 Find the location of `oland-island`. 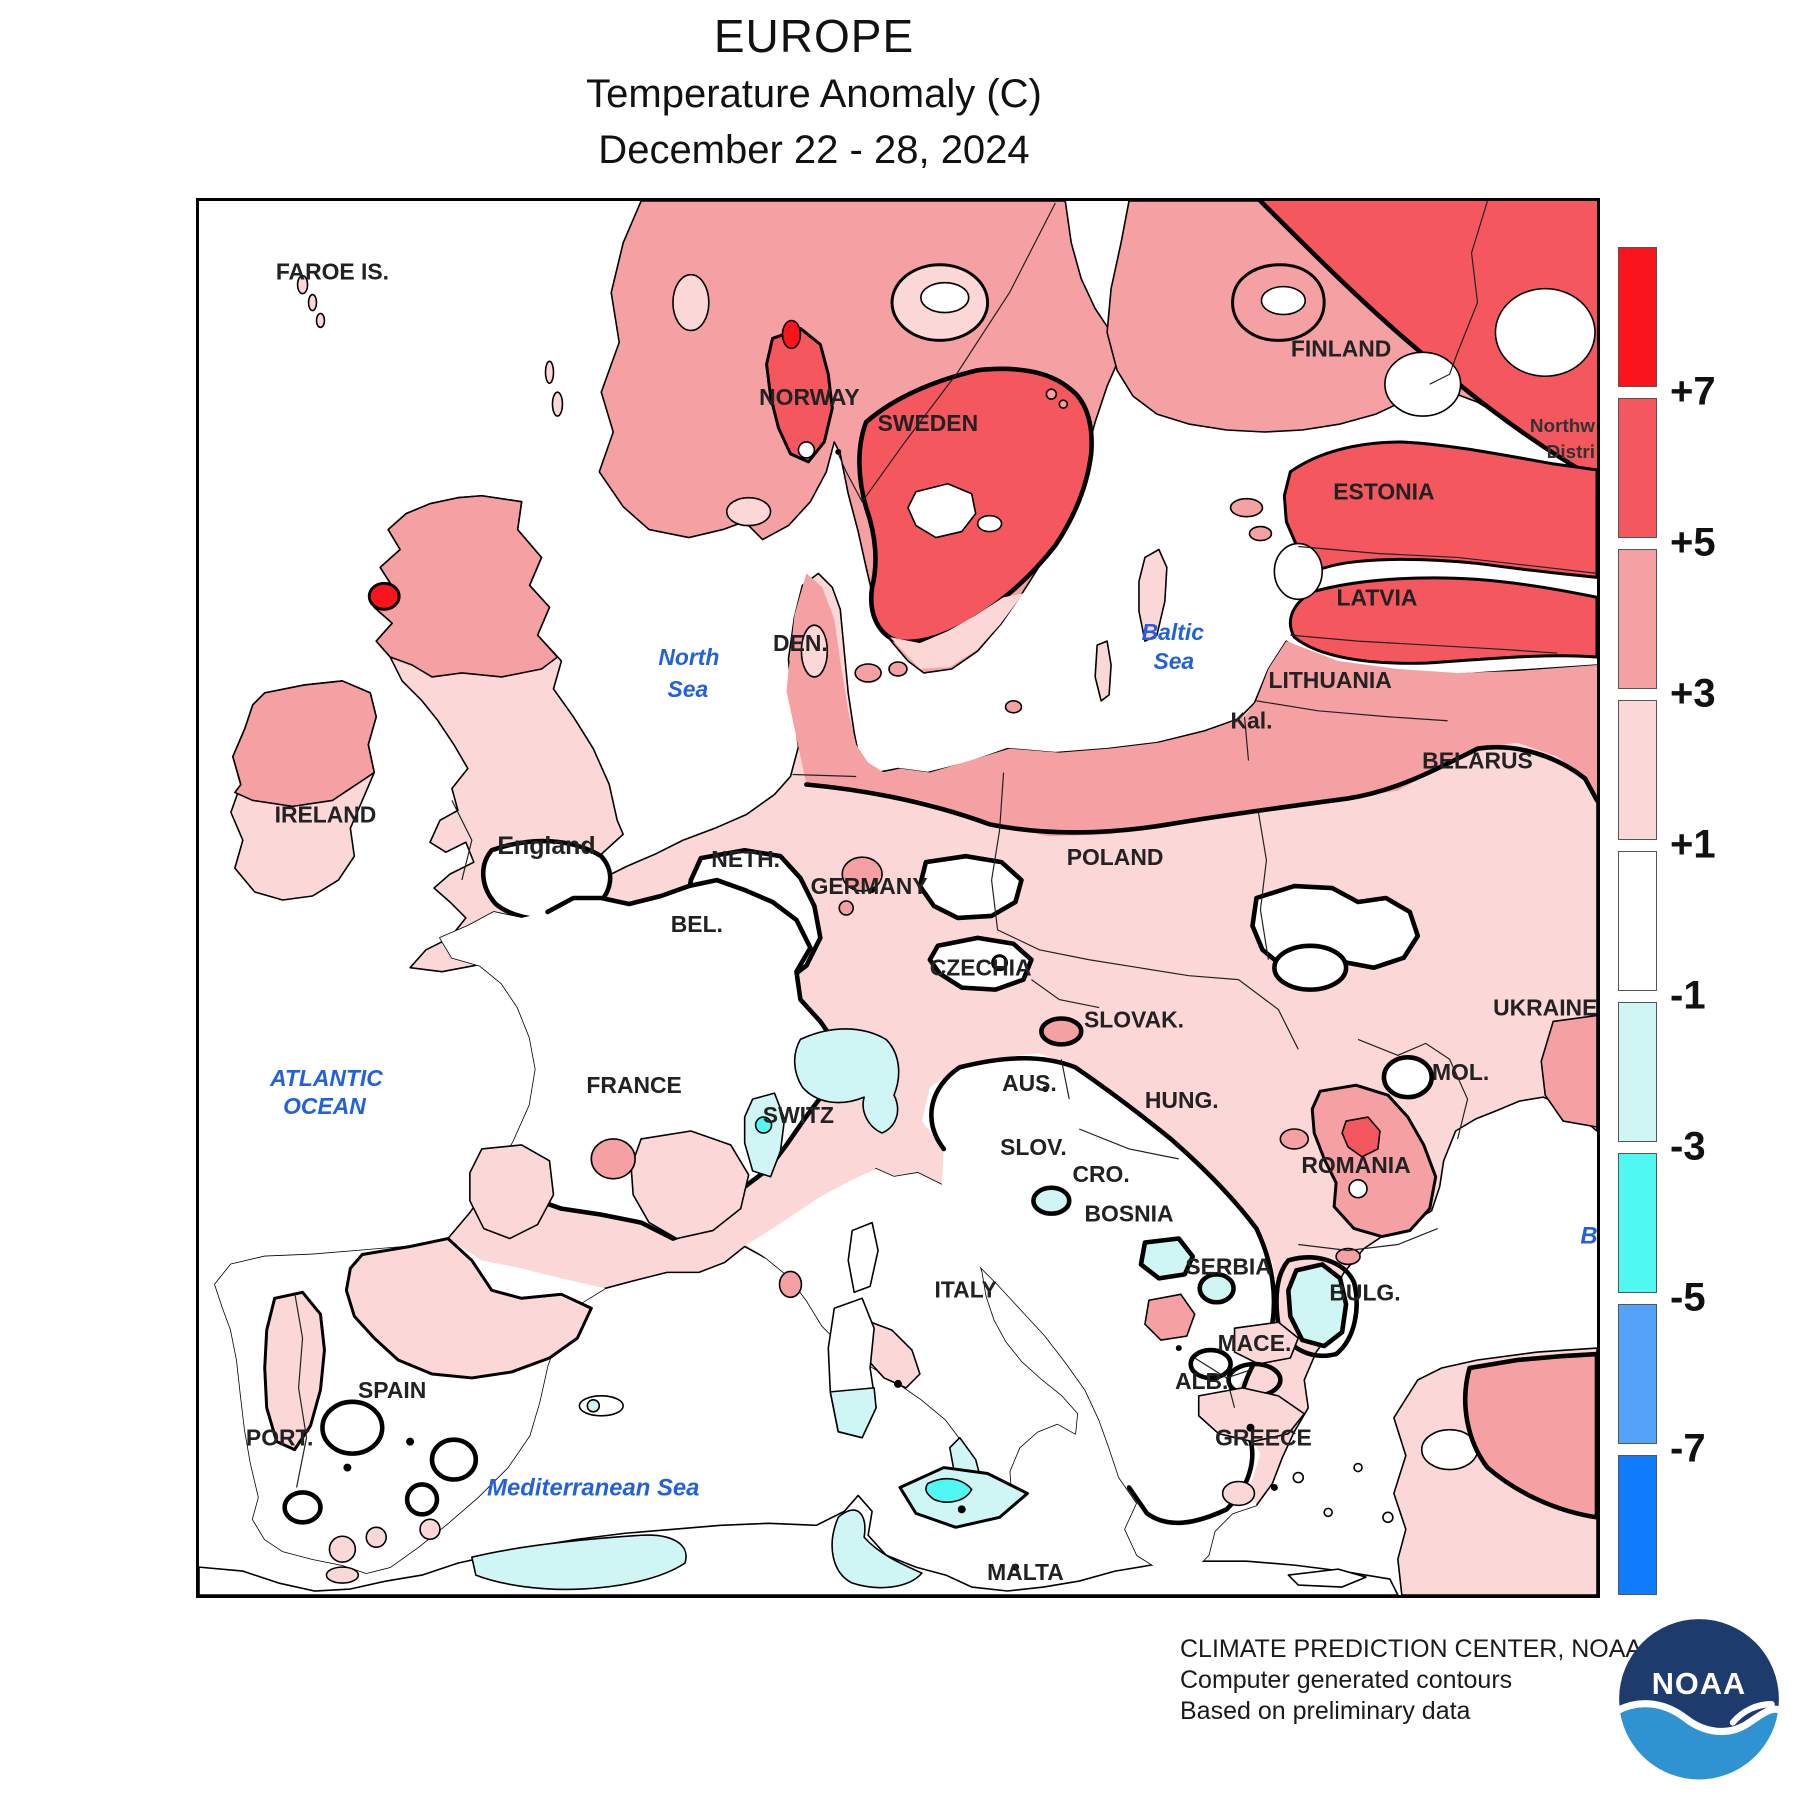

oland-island is located at coordinates (1103, 671).